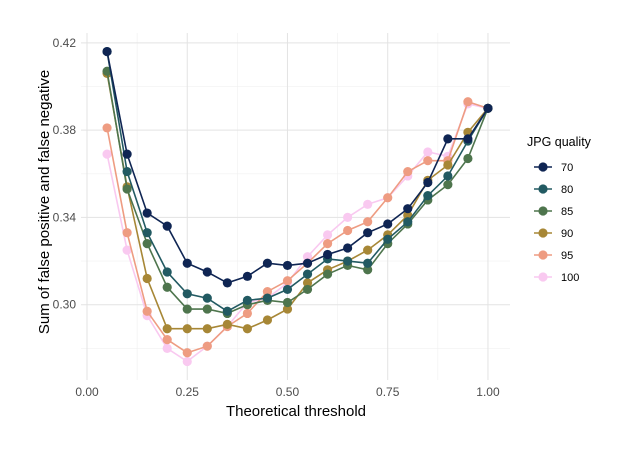 The image size is (642, 459). Describe the element at coordinates (488, 392) in the screenshot. I see `x-tick-label: 1.00` at that location.